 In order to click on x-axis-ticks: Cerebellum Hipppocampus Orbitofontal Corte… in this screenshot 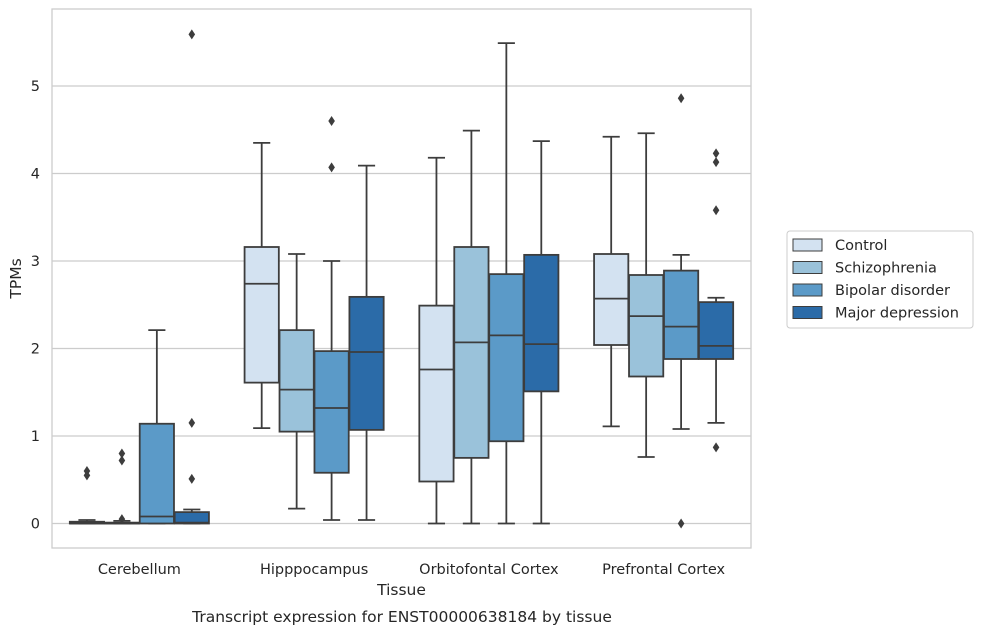, I will do `click(412, 570)`.